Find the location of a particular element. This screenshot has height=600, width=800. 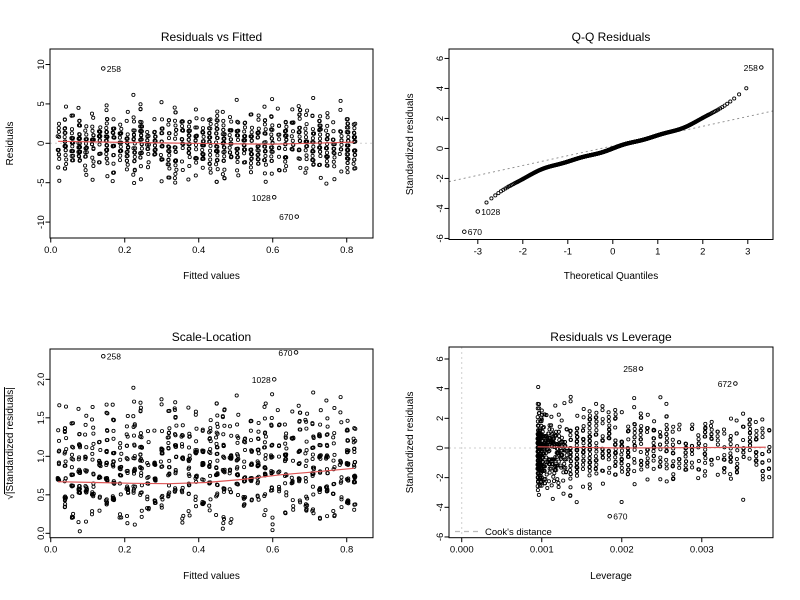

y-axis-label: √|Standardized residuals| is located at coordinates (10, 443).